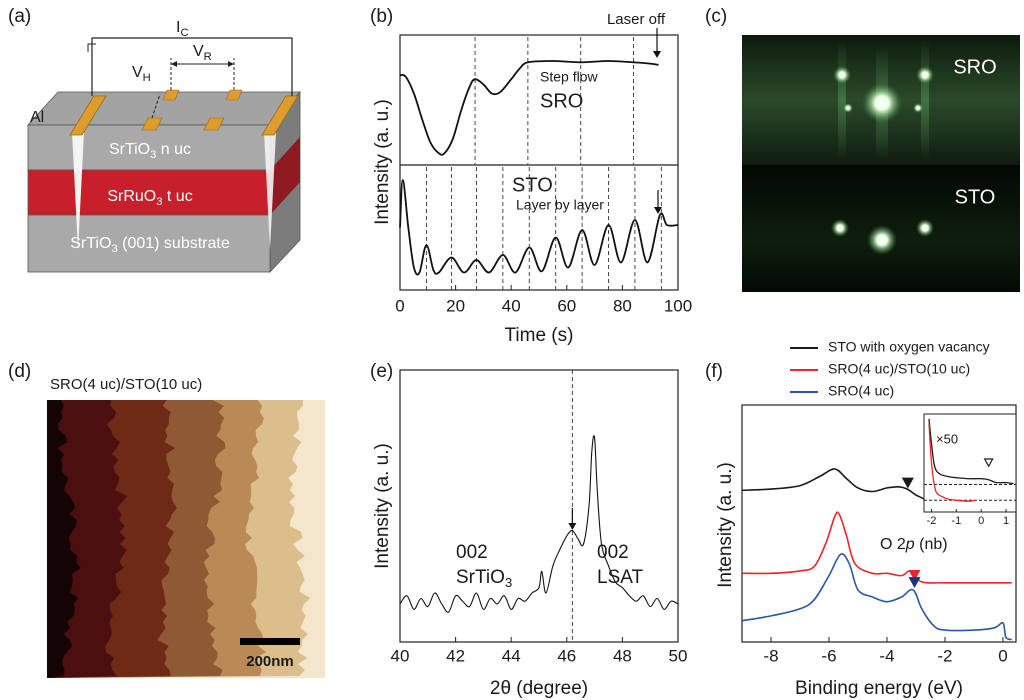 The height and width of the screenshot is (700, 1024). Describe the element at coordinates (620, 577) in the screenshot. I see `annotation: LSAT` at that location.